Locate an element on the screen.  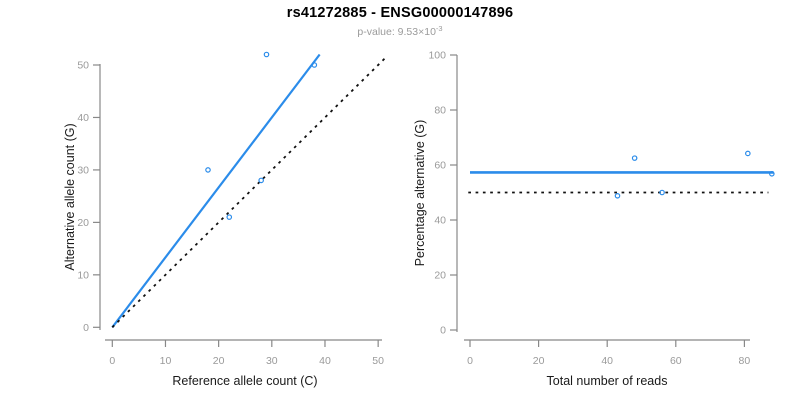
x-tick-label: 10 is located at coordinates (166, 361).